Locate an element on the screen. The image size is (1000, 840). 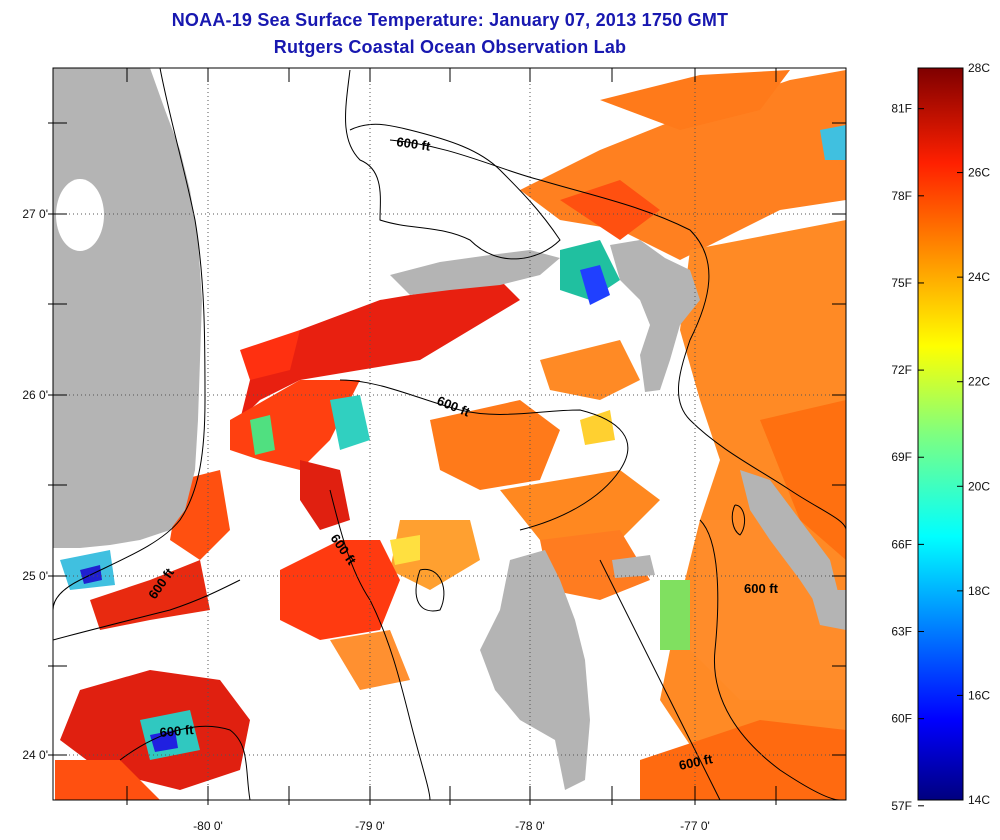
colorbar-fahrenheit-label: 66F is located at coordinates (901, 544).